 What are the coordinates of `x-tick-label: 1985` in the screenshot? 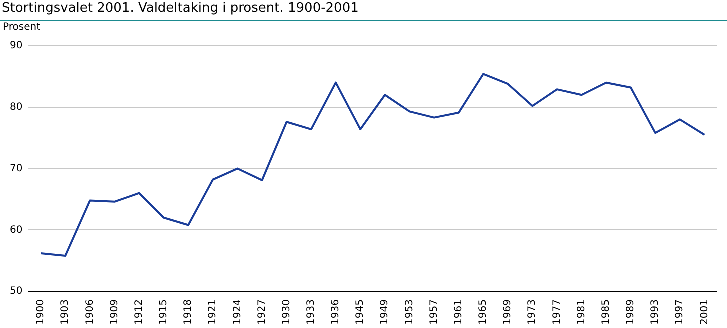 It's located at (606, 313).